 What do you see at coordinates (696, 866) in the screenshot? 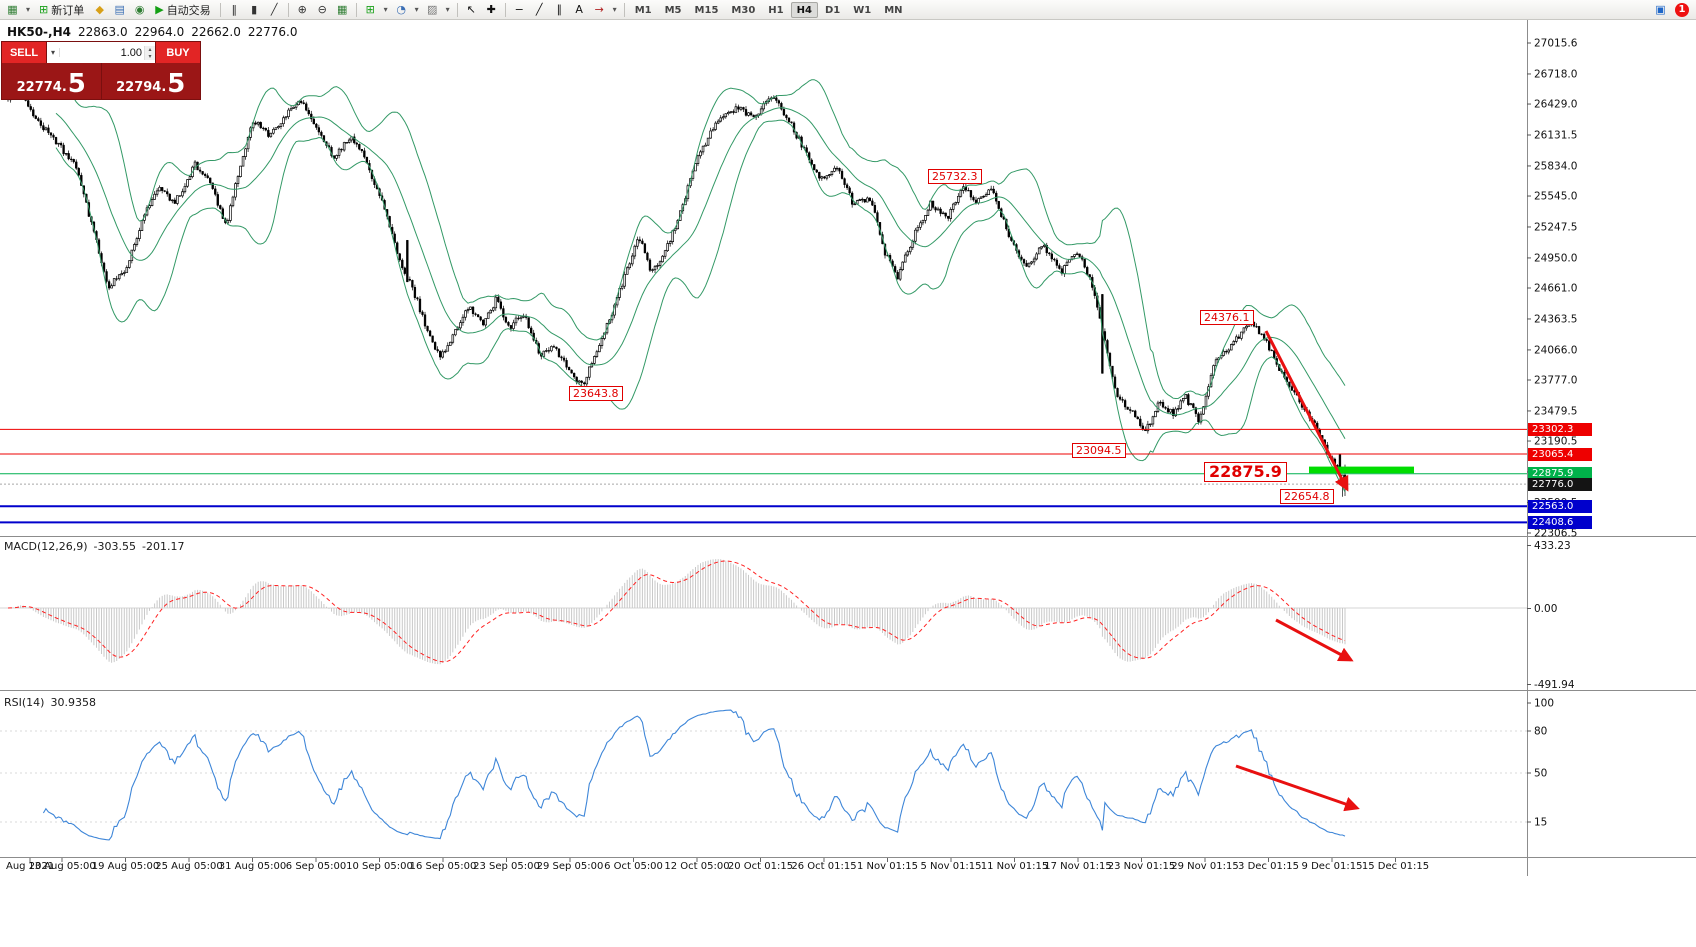
I see `time-axis-label: 12 Oct 05:00` at bounding box center [696, 866].